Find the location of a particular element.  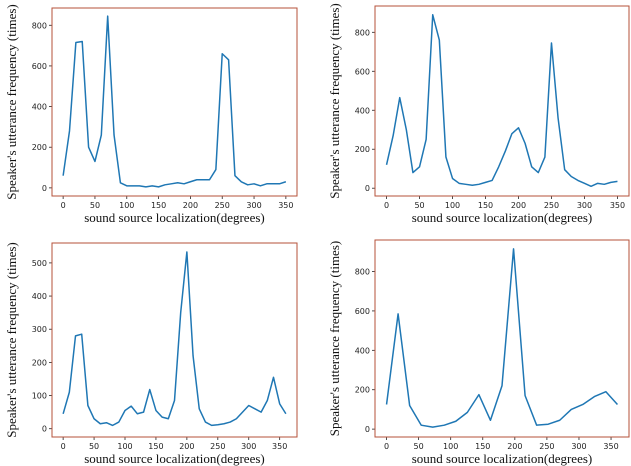

y-tick-label: 100 is located at coordinates (39, 396).